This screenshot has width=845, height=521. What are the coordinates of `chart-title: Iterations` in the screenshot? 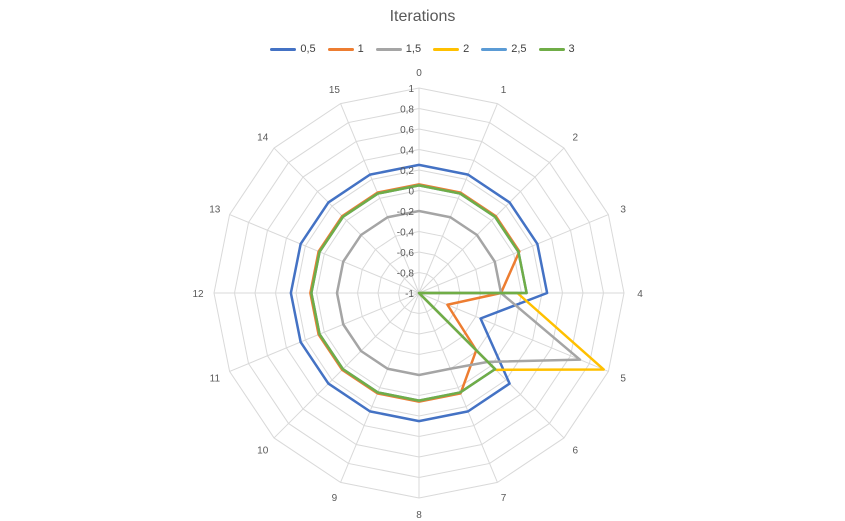 It's located at (422, 16).